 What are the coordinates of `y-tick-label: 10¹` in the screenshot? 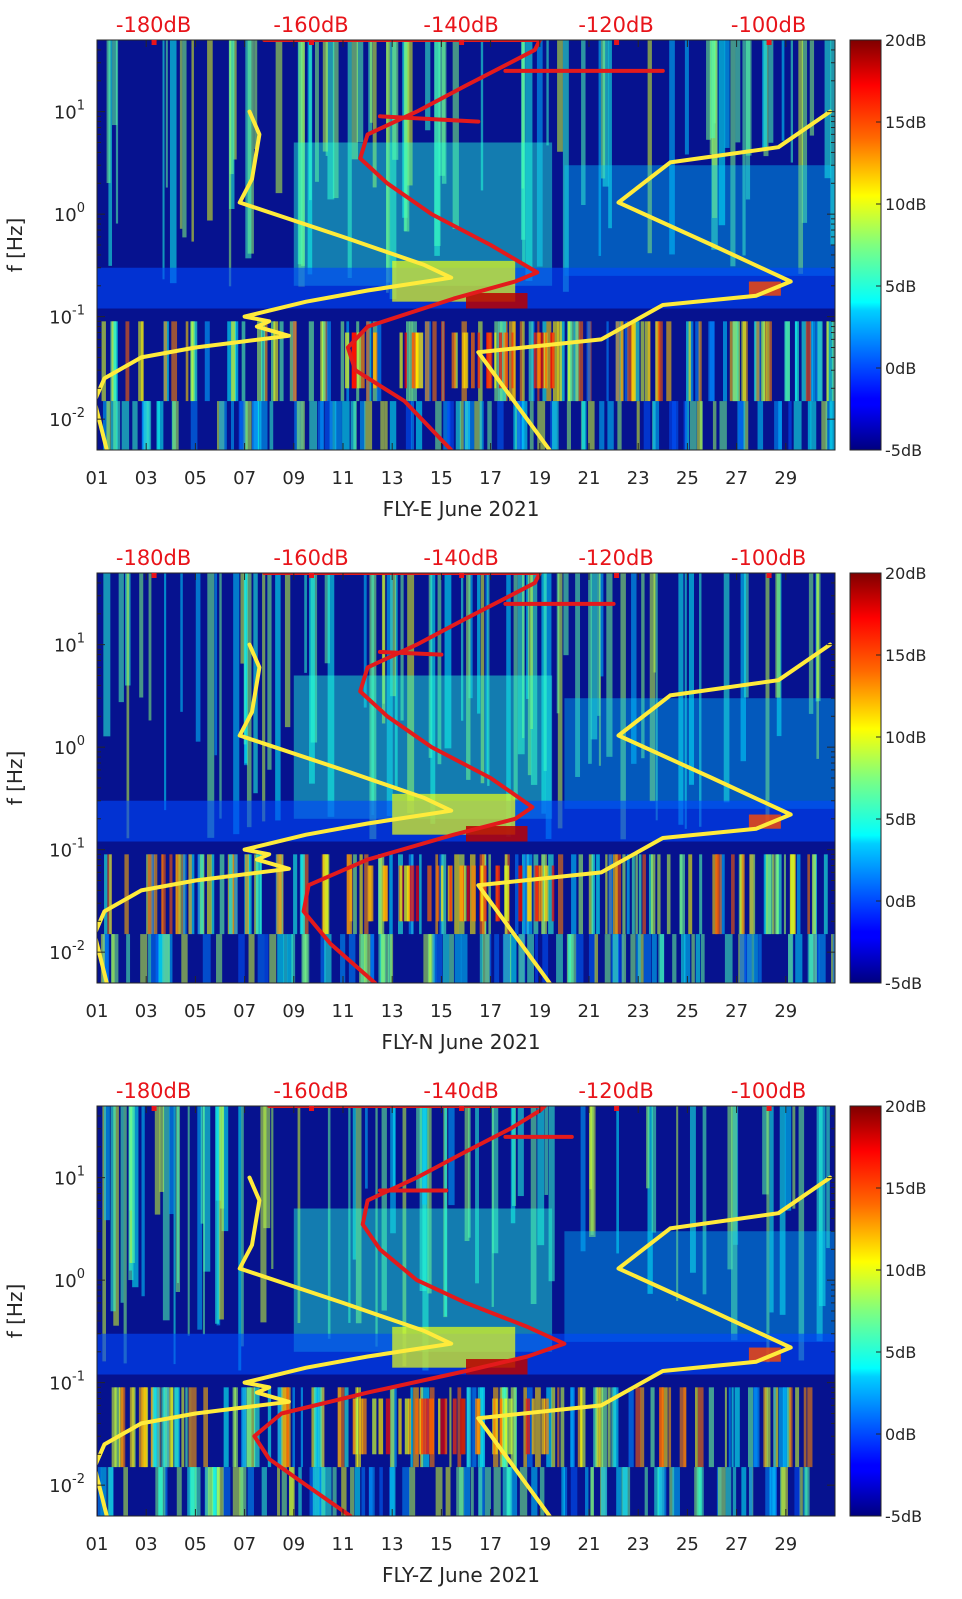 It's located at (69, 111).